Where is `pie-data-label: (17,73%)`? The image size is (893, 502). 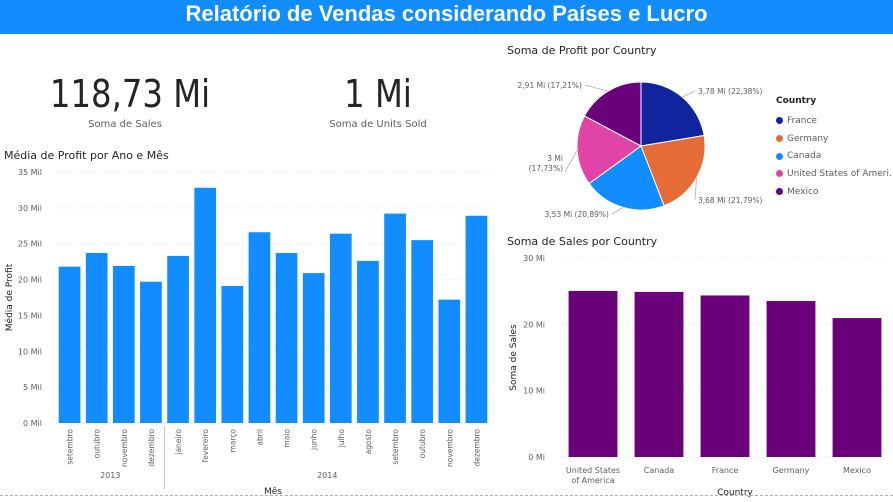 pie-data-label: (17,73%) is located at coordinates (546, 168).